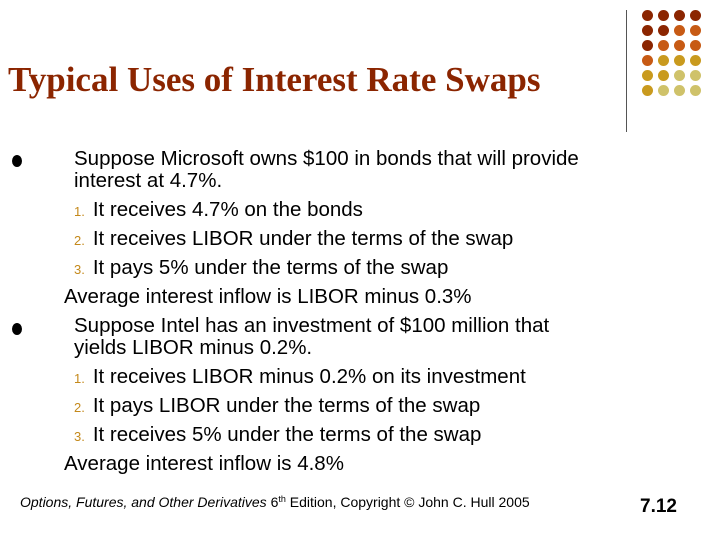 This screenshot has height=540, width=720. What do you see at coordinates (270, 267) in the screenshot?
I see `list-text: It pays 5% under the terms of the swap` at bounding box center [270, 267].